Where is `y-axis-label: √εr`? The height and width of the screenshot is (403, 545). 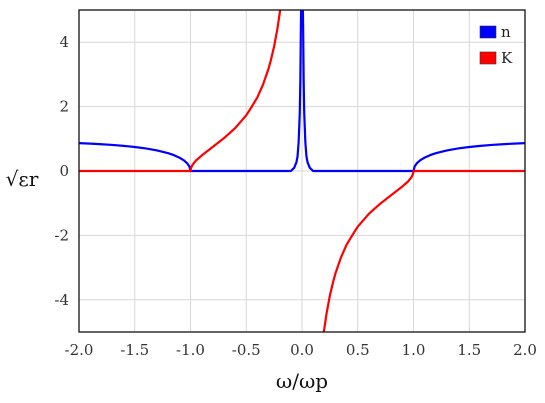
y-axis-label: √εr is located at coordinates (22, 179).